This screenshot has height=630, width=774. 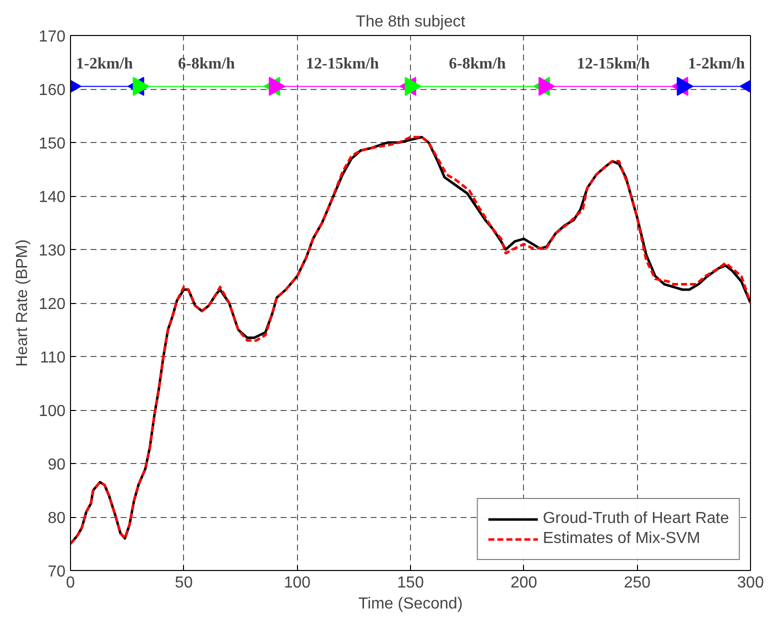 I want to click on y-axis-title: Heart Rate (BPM), so click(x=22, y=303).